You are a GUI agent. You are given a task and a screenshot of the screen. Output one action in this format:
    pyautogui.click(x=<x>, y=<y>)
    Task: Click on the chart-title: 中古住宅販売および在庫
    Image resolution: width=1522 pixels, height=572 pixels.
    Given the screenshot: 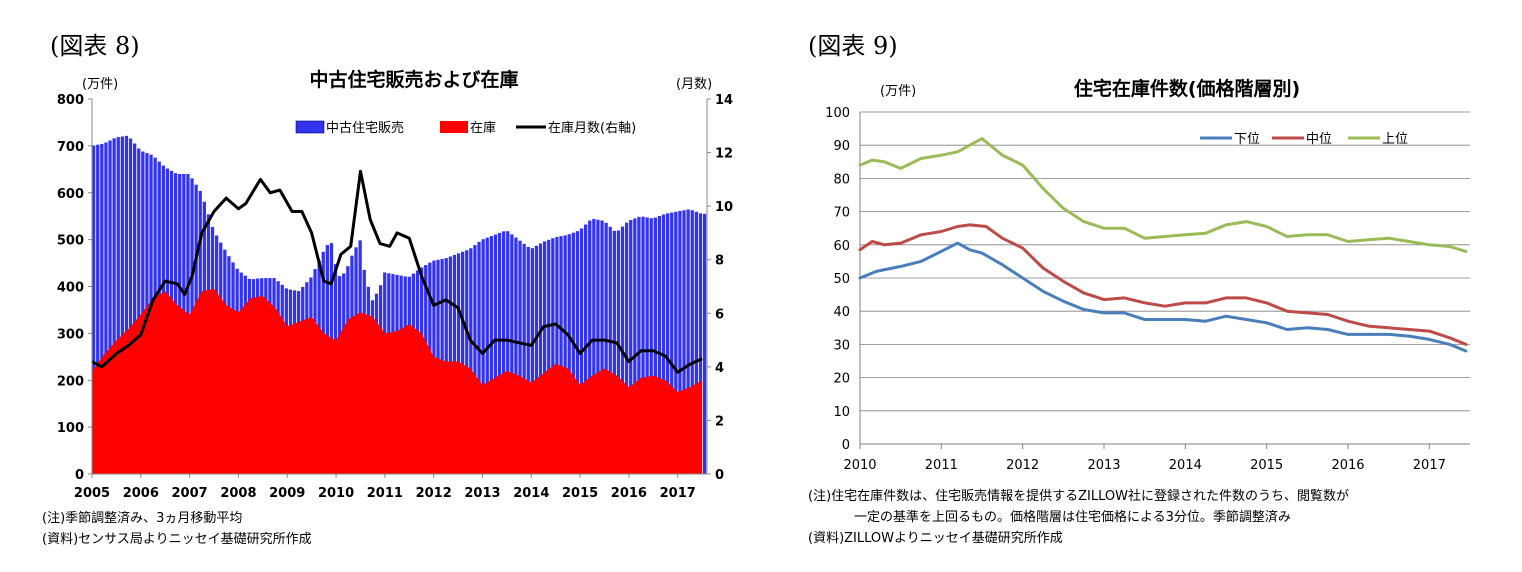 What is the action you would take?
    pyautogui.click(x=413, y=79)
    